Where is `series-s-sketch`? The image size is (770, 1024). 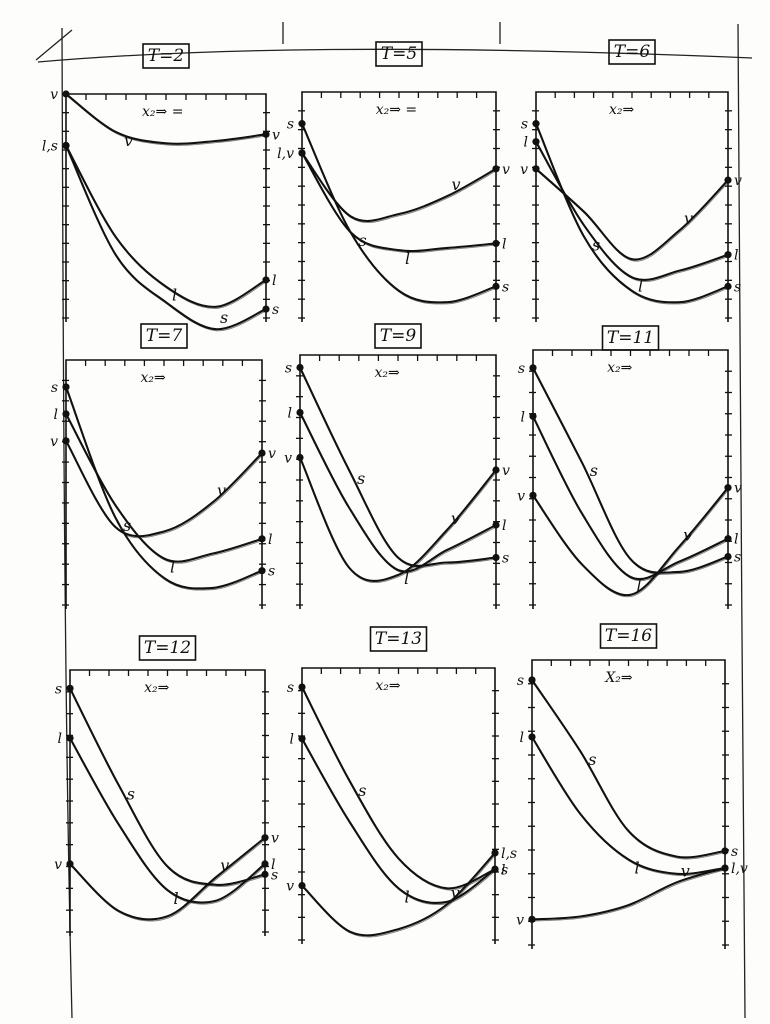
series-s-sketch is located at coordinates (631, 472).